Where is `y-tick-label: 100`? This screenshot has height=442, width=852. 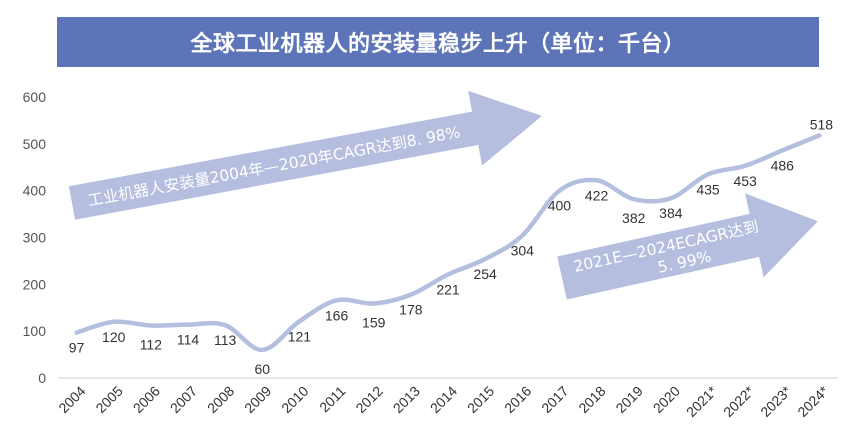
y-tick-label: 100 is located at coordinates (35, 331).